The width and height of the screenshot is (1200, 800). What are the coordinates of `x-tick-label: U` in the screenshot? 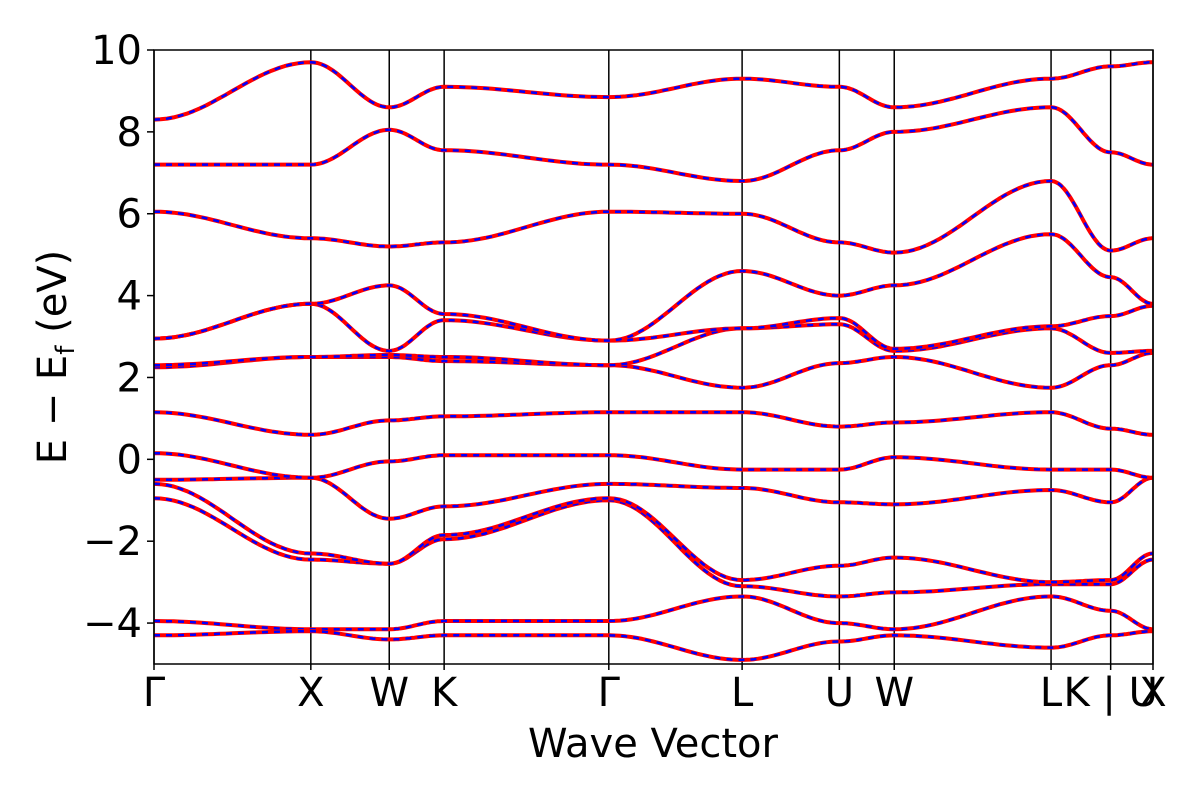 It's located at (839, 693).